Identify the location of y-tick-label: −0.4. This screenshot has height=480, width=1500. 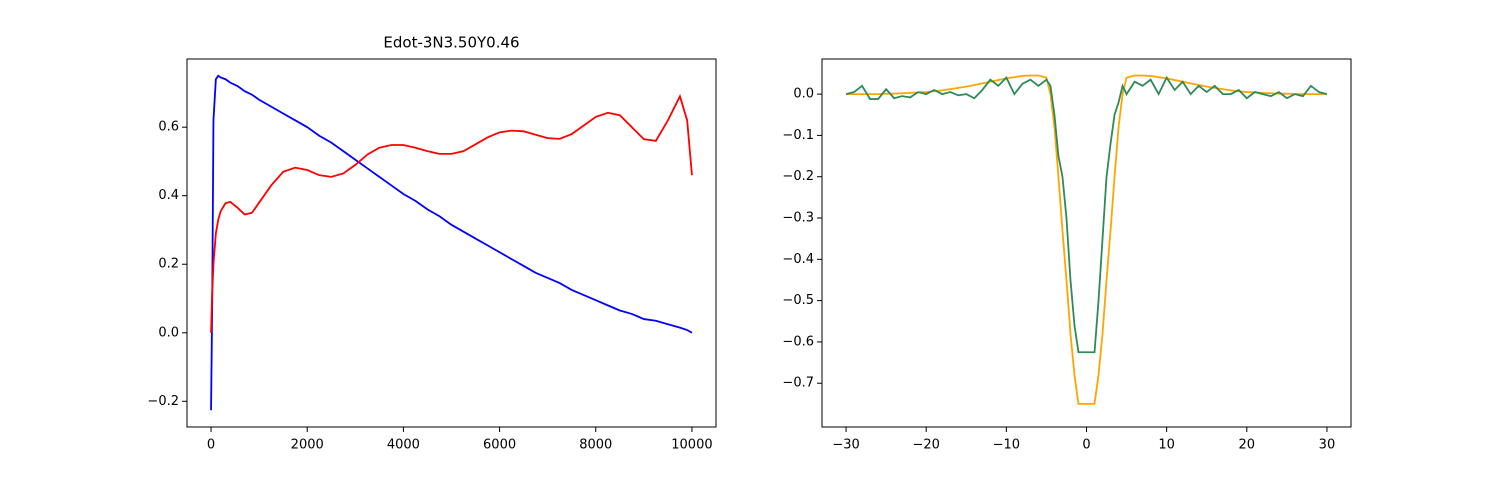
(798, 259).